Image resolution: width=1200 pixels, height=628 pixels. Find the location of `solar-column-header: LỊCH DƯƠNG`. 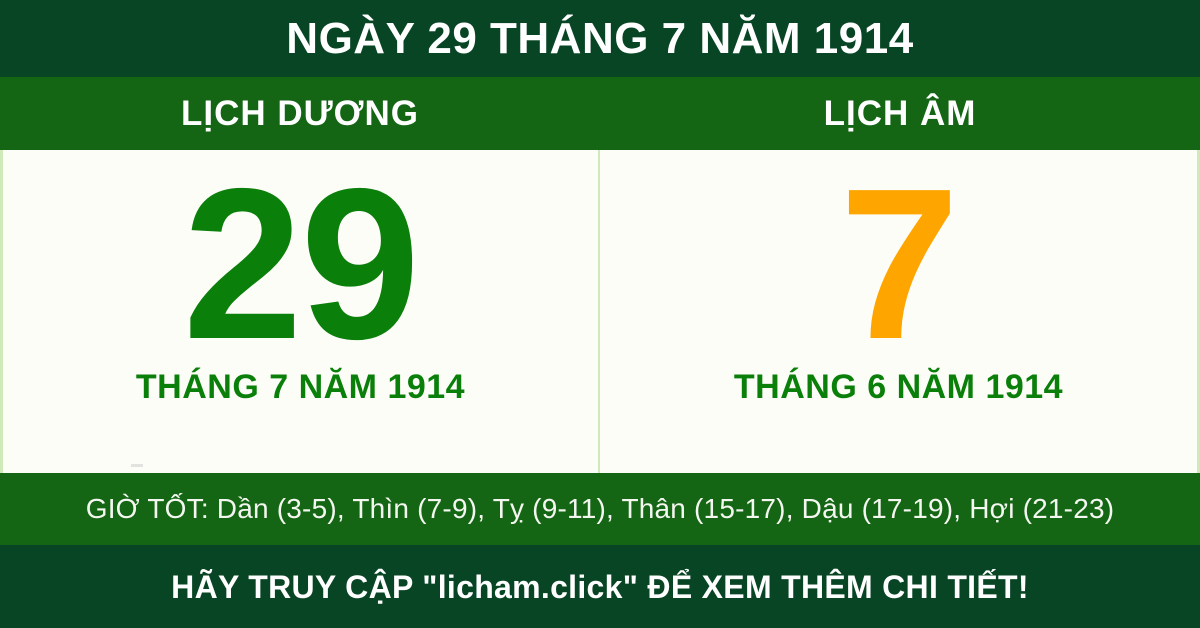

solar-column-header: LỊCH DƯƠNG is located at coordinates (300, 113).